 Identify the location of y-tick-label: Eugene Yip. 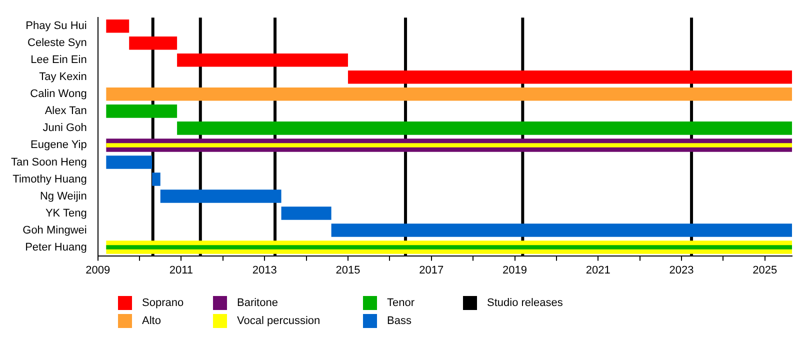
(58, 145).